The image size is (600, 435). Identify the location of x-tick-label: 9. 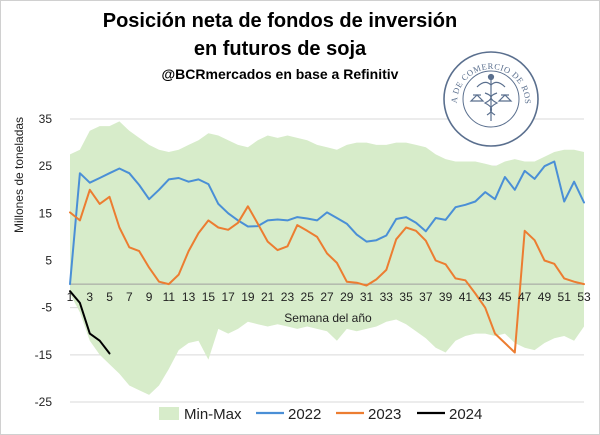
(149, 297).